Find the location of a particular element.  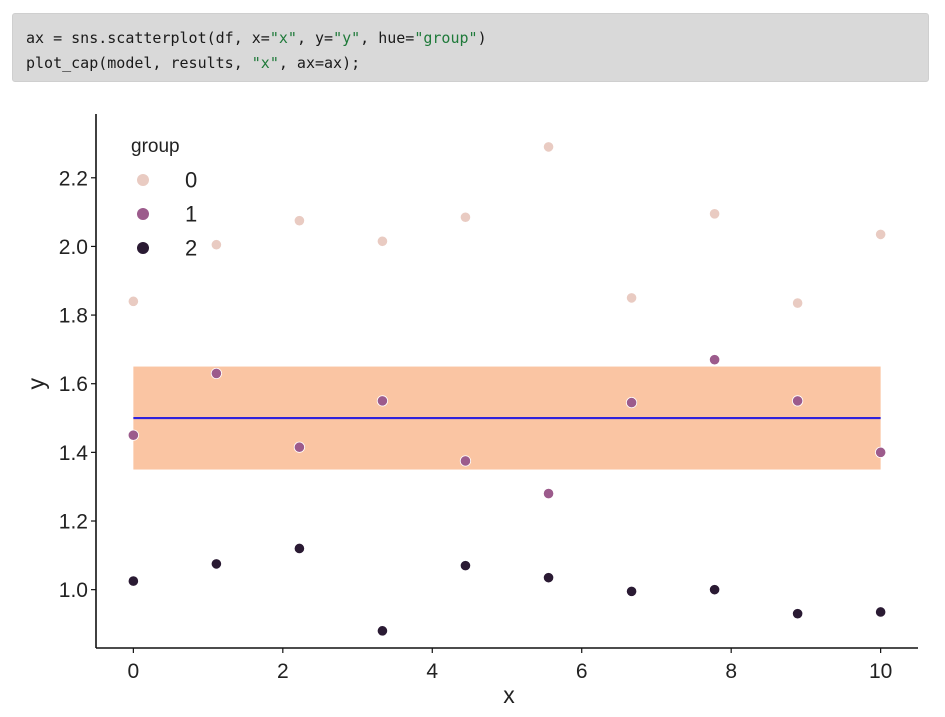

code-line-2: plot_cap(model, results, "x", ax=ax); is located at coordinates (256, 63).